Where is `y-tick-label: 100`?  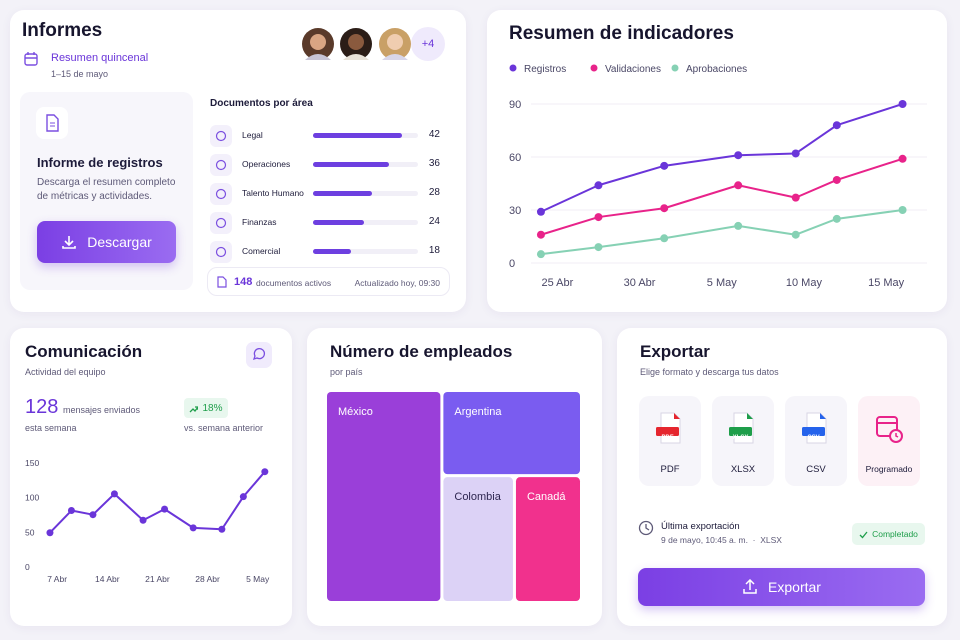 y-tick-label: 100 is located at coordinates (32, 498).